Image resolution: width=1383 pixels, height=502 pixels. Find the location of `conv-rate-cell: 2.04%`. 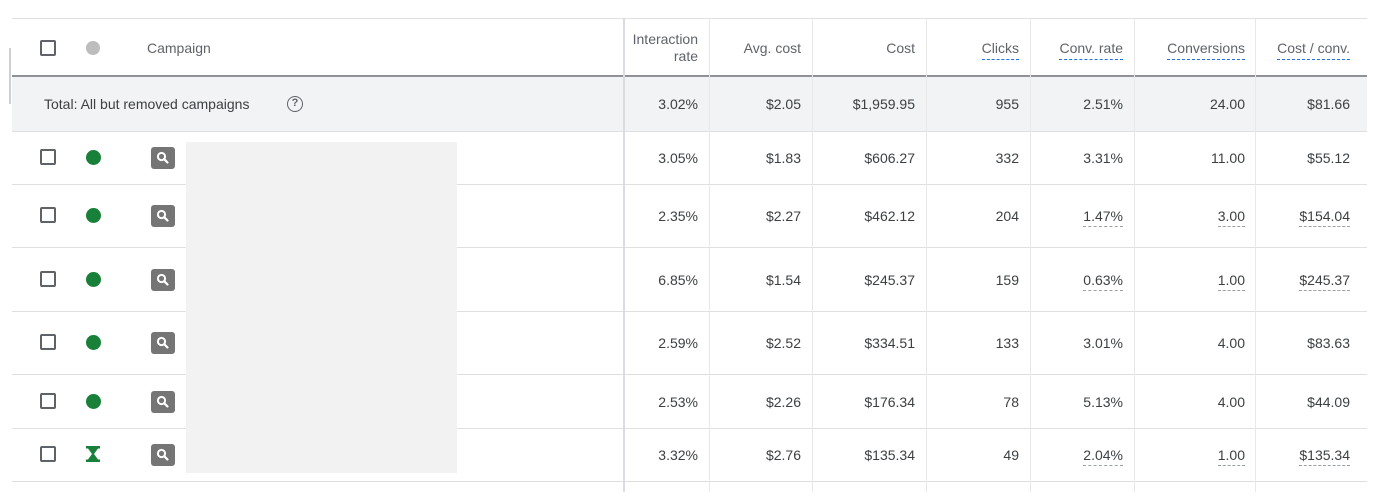

conv-rate-cell: 2.04% is located at coordinates (1066, 456).